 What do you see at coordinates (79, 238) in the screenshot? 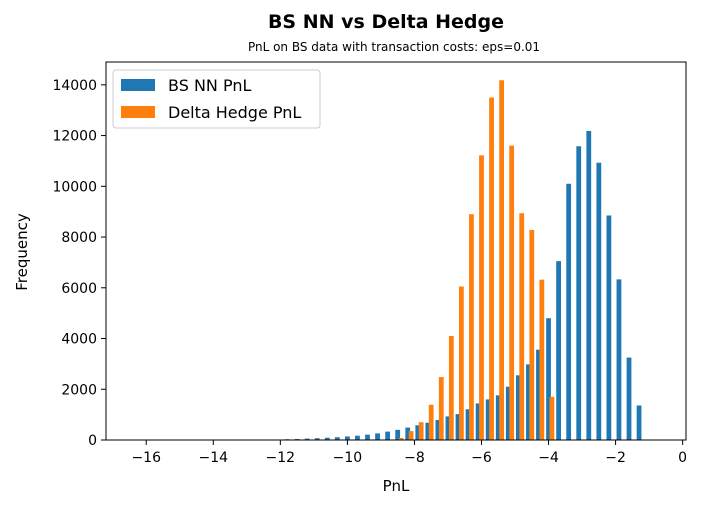
I see `y-tick-label: 8000` at bounding box center [79, 238].